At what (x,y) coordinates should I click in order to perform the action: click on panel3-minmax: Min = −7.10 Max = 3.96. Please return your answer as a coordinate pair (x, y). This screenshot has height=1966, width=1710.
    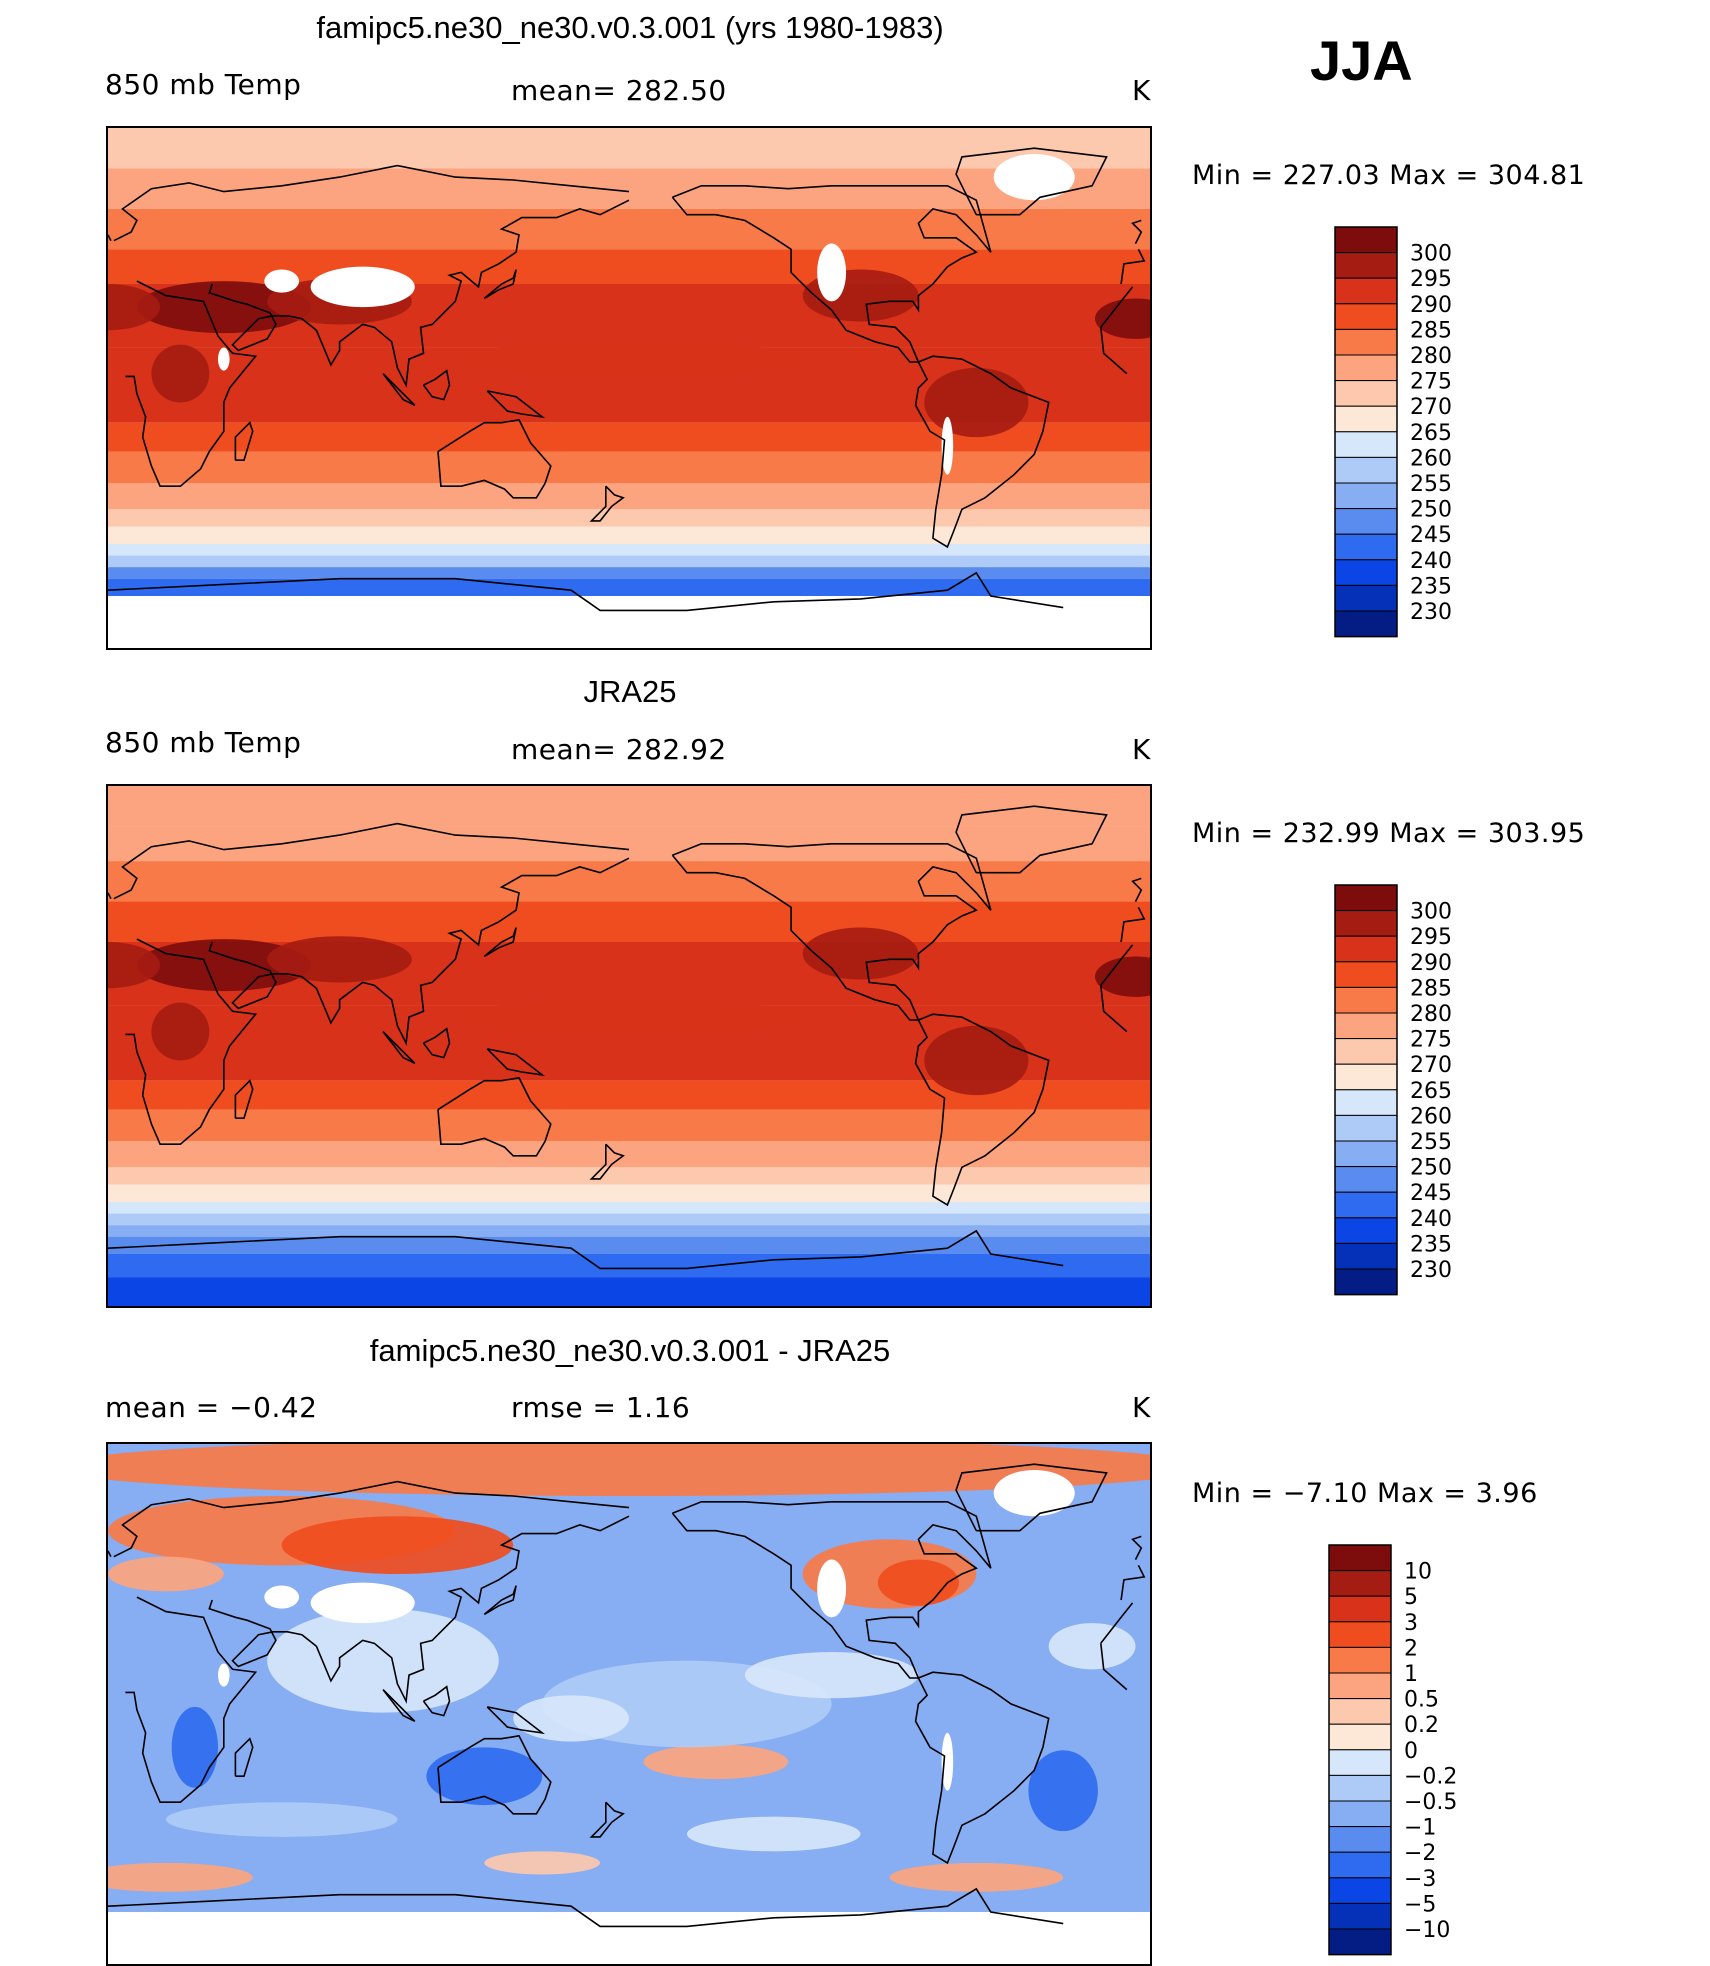
    Looking at the image, I should click on (1365, 1493).